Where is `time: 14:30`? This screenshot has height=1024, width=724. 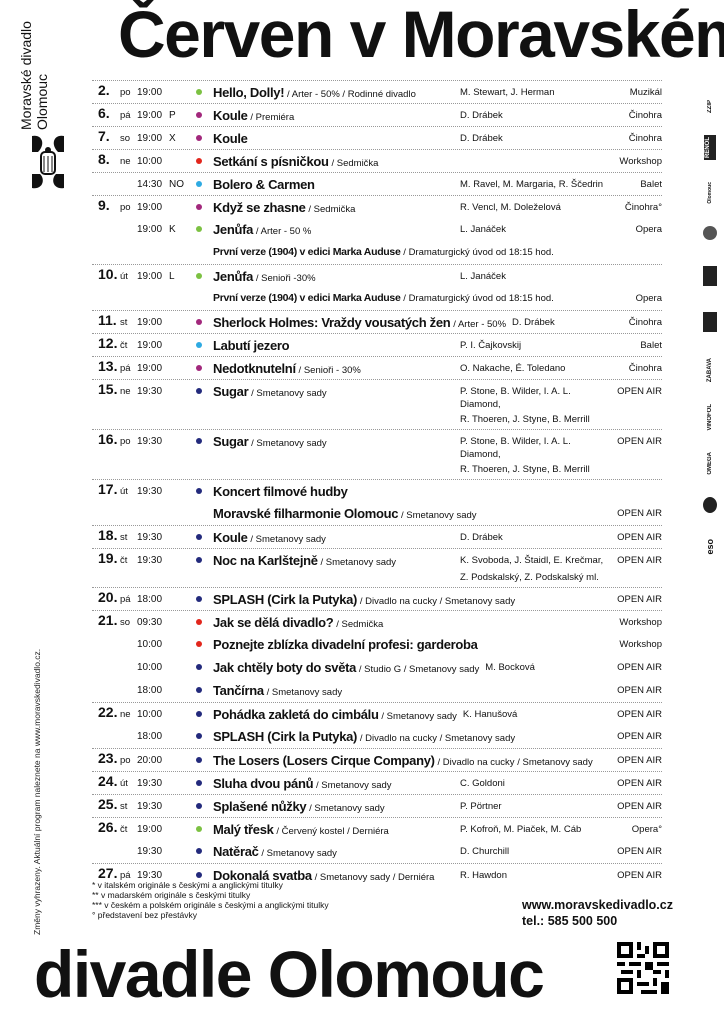
time: 14:30 is located at coordinates (150, 184).